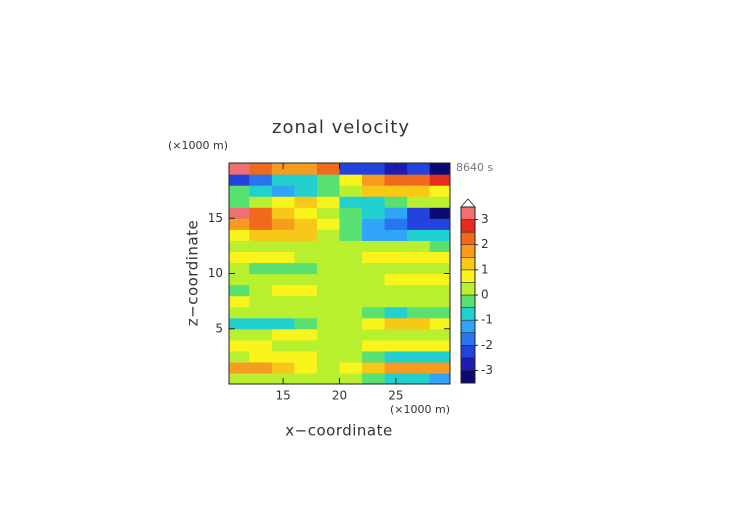 The image size is (752, 532). Describe the element at coordinates (487, 320) in the screenshot. I see `colorbar-tick-label: -1` at that location.